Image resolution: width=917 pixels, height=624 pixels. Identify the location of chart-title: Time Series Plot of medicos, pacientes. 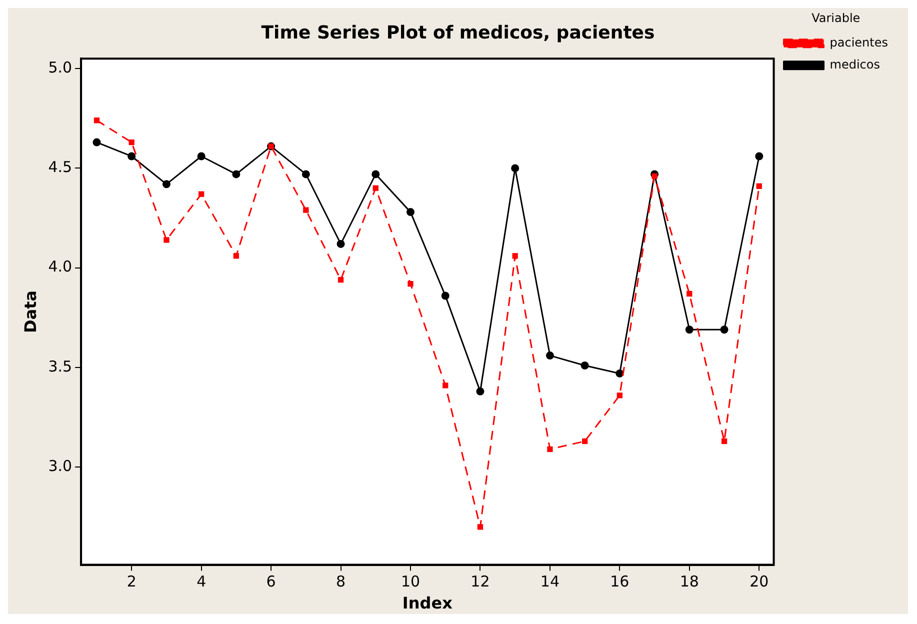
(458, 33).